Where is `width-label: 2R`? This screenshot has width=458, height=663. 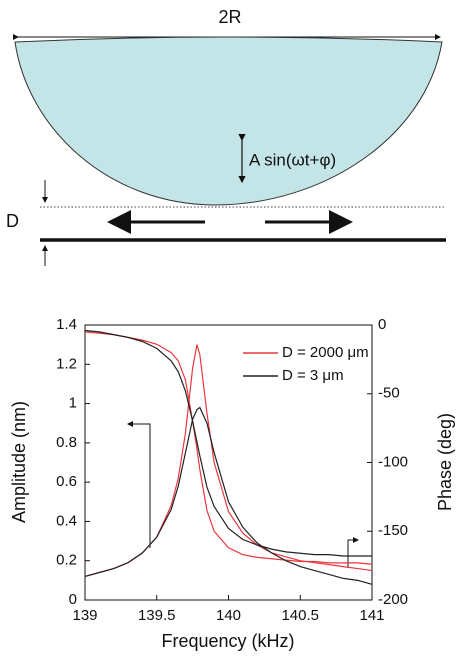 width-label: 2R is located at coordinates (229, 17).